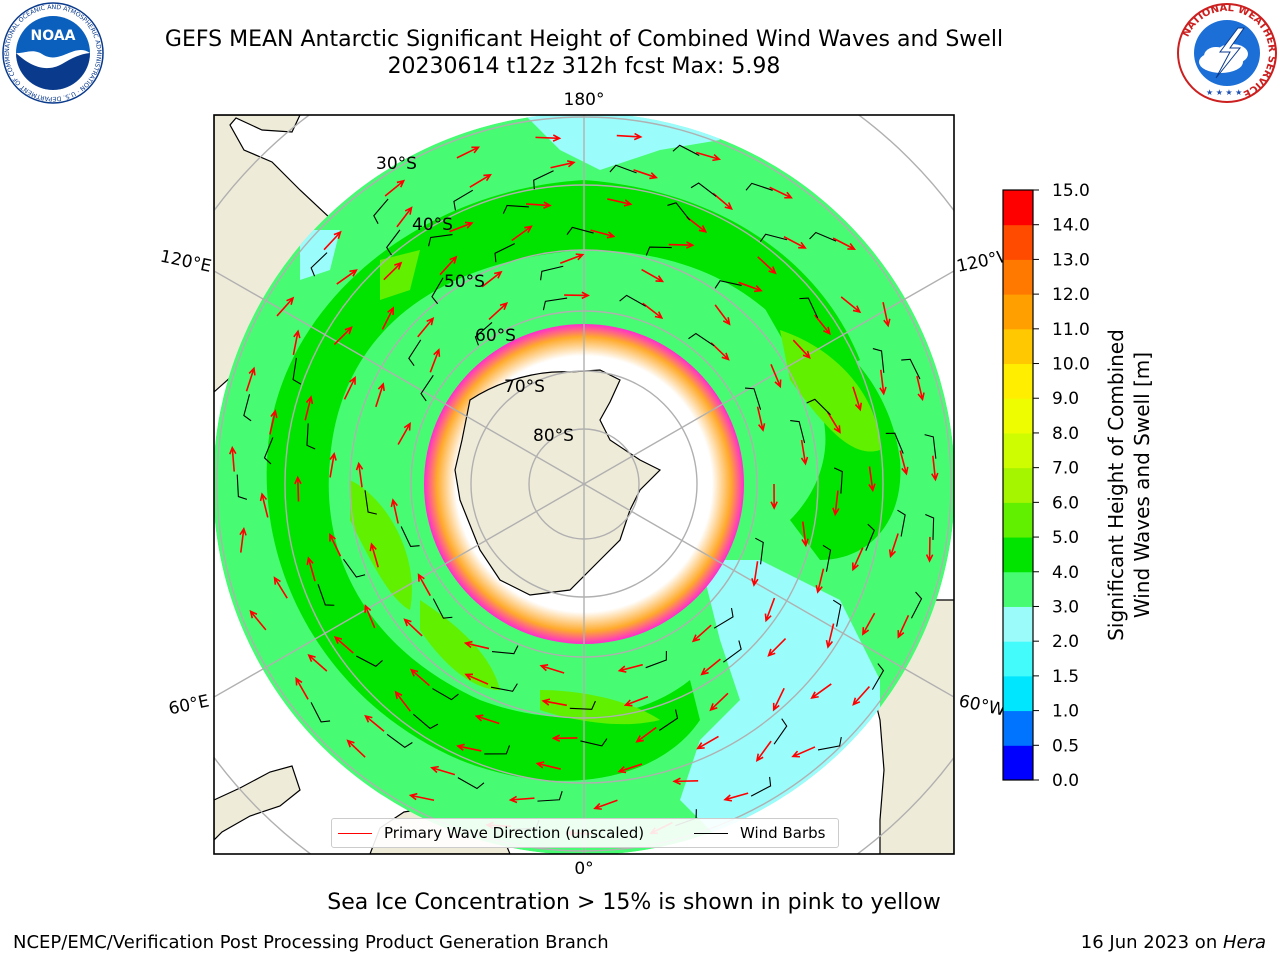 Image resolution: width=1280 pixels, height=960 pixels. Describe the element at coordinates (1065, 746) in the screenshot. I see `colorbar-tick-label: 0.5` at that location.